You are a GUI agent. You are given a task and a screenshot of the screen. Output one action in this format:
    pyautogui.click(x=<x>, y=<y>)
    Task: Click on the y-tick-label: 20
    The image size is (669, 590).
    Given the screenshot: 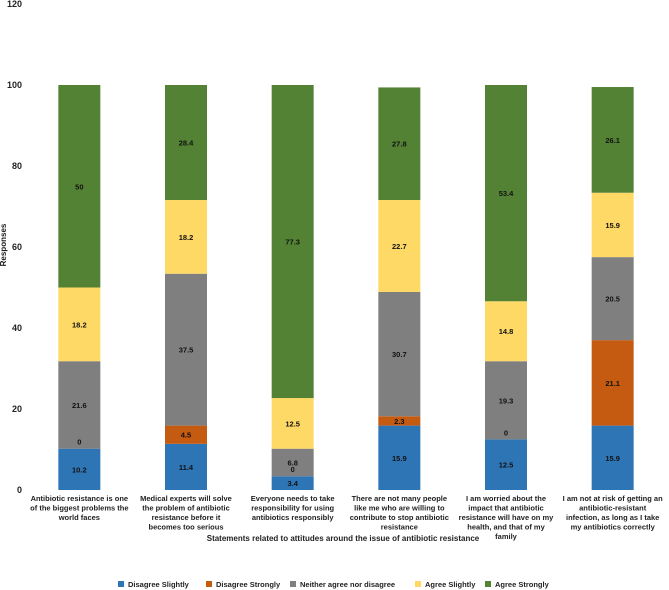 What is the action you would take?
    pyautogui.click(x=17, y=409)
    